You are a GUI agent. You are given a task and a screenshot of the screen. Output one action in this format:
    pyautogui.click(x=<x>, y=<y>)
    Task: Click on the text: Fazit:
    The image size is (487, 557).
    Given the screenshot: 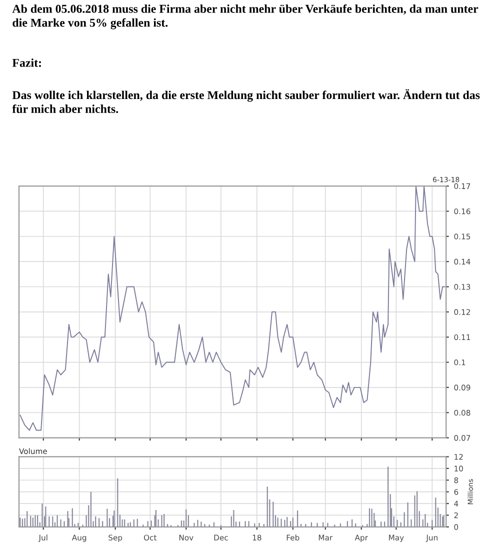 What is the action you would take?
    pyautogui.click(x=26, y=62)
    